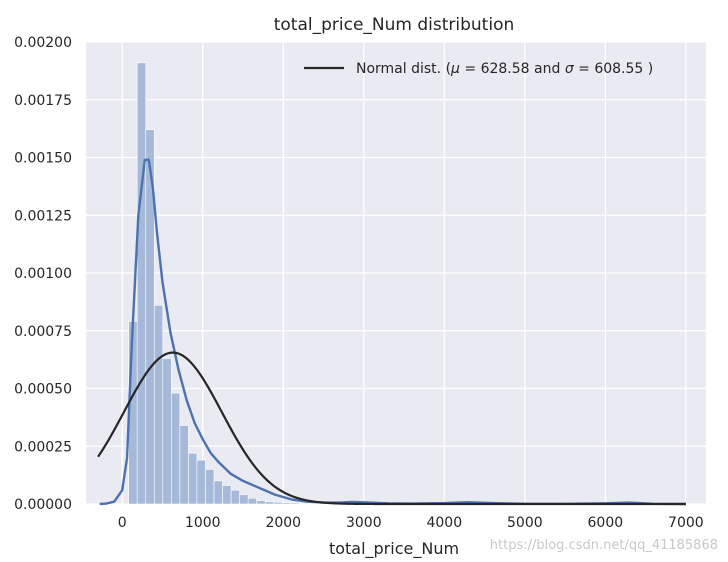  I want to click on legend-mu-value: = 628.58 and, so click(512, 69).